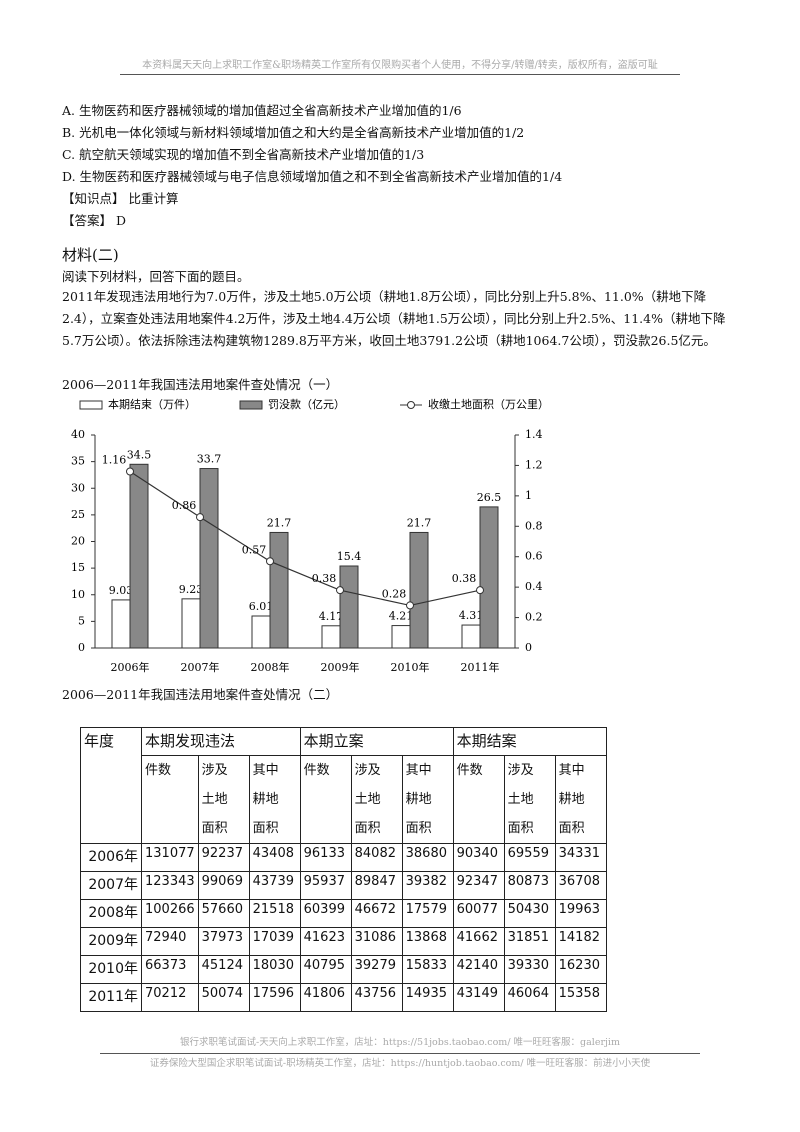  I want to click on number-cell: 72940, so click(170, 941).